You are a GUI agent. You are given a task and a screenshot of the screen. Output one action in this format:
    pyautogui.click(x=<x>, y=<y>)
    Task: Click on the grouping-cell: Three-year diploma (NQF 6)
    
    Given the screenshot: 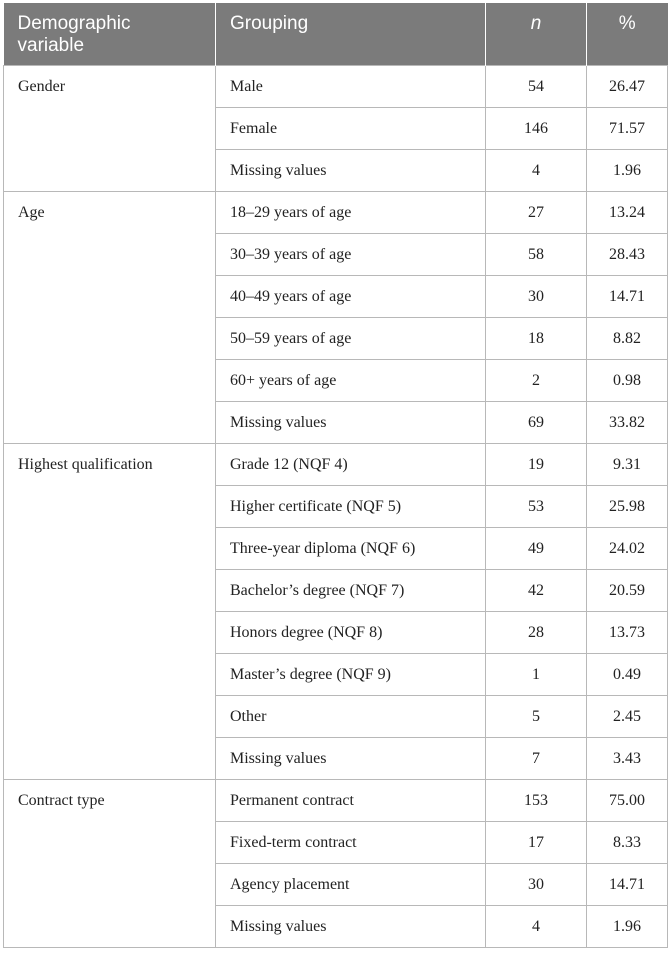 What is the action you would take?
    pyautogui.click(x=350, y=548)
    